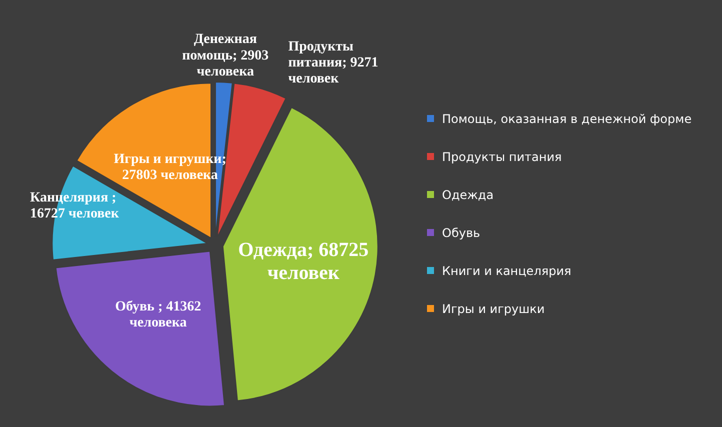 The height and width of the screenshot is (427, 722). What do you see at coordinates (158, 314) in the screenshot?
I see `data-label: Обувь ; 41362 человека` at bounding box center [158, 314].